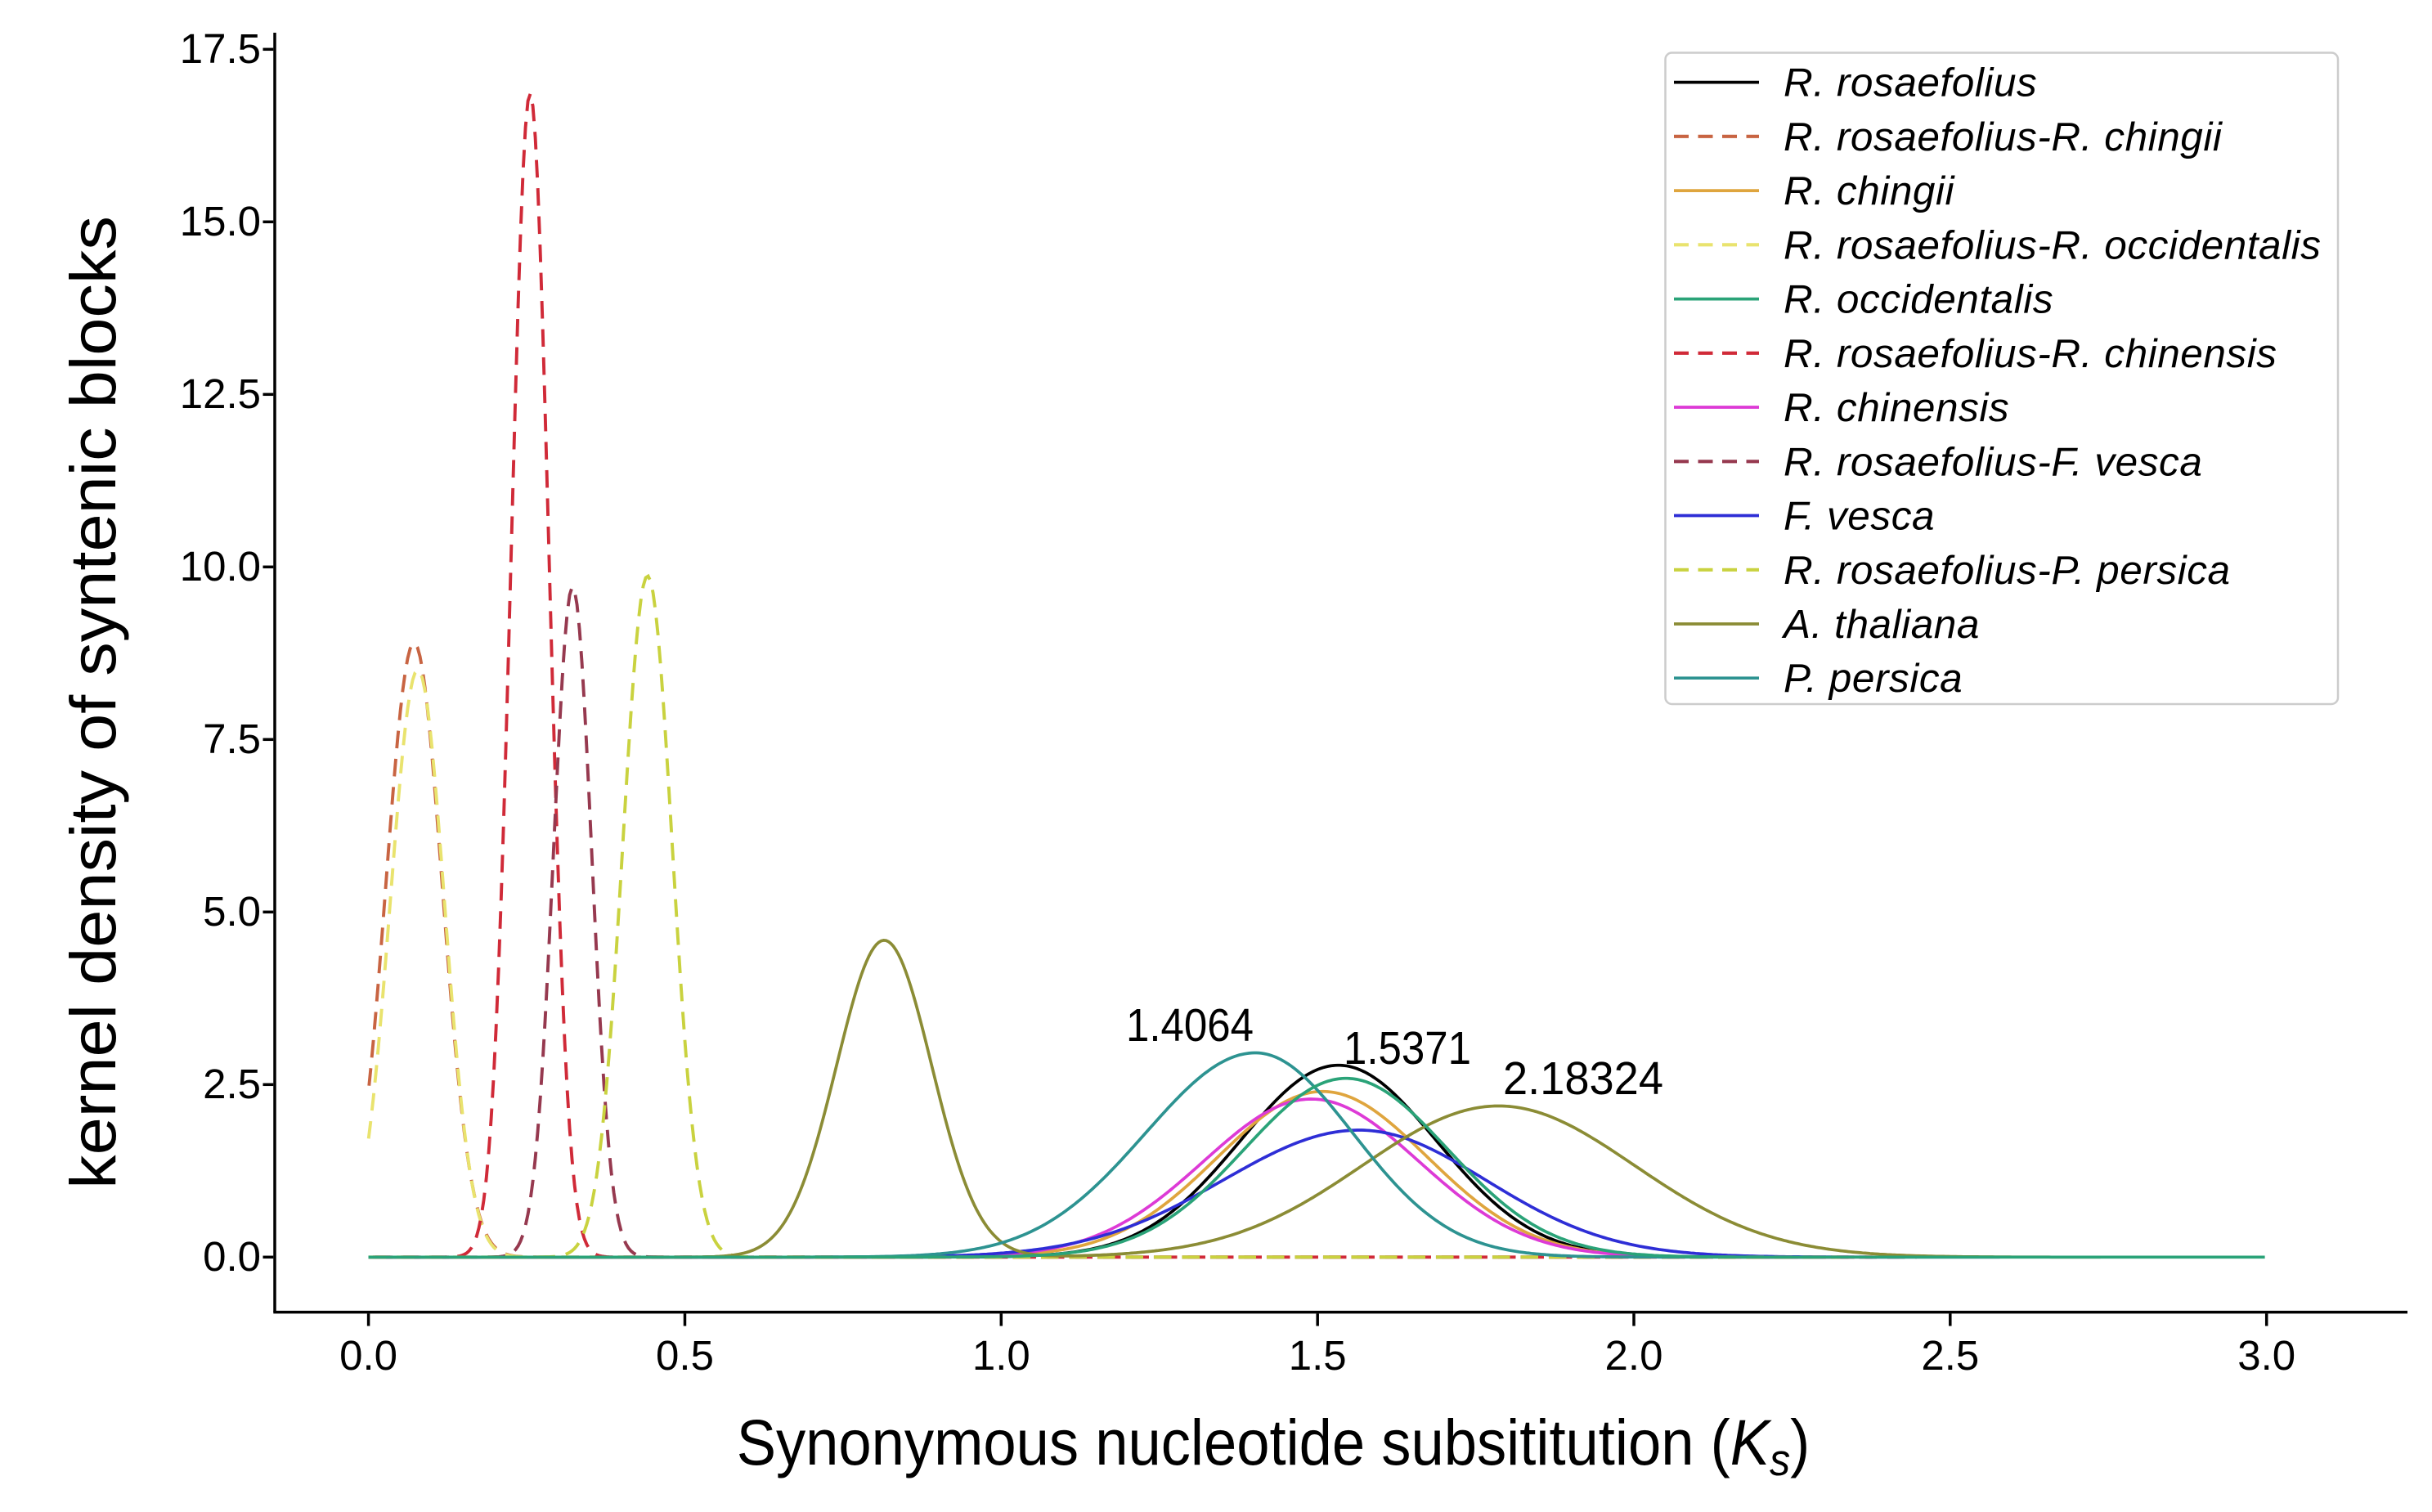 Image resolution: width=2432 pixels, height=1512 pixels. Describe the element at coordinates (1274, 1446) in the screenshot. I see `svg-text:Synonymous nucleotide subsitit: Synonymous nucleotide subsititution (Ks)` at that location.